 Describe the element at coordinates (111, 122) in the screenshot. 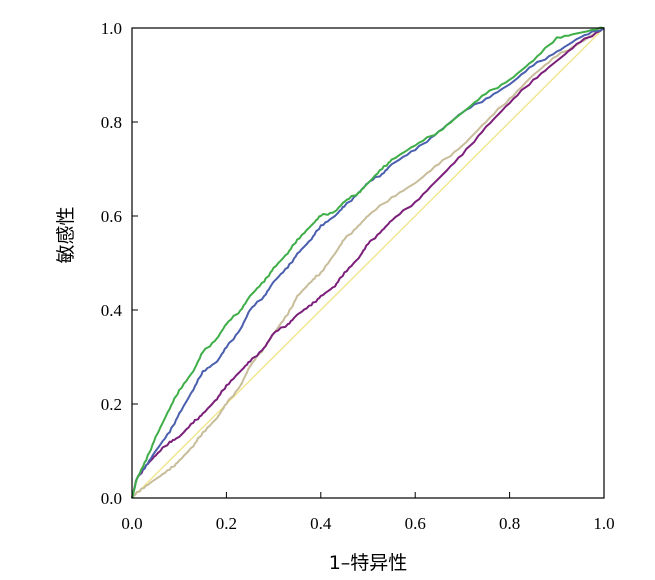

I see `y-tick-label: 0.8` at that location.